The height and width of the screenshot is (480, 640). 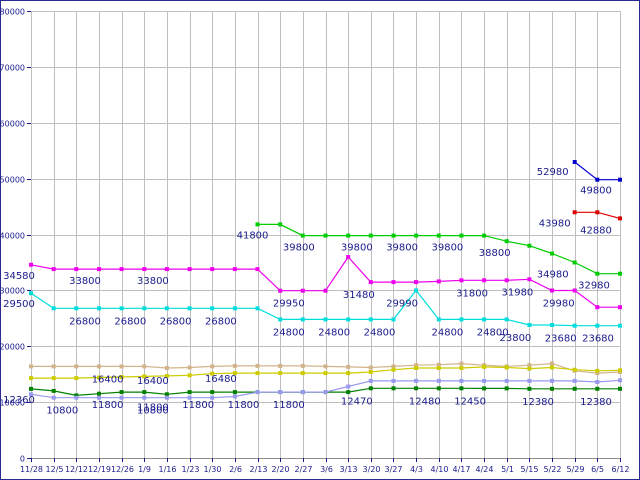 What do you see at coordinates (31, 469) in the screenshot?
I see `x-tick-label: 11/28` at bounding box center [31, 469].